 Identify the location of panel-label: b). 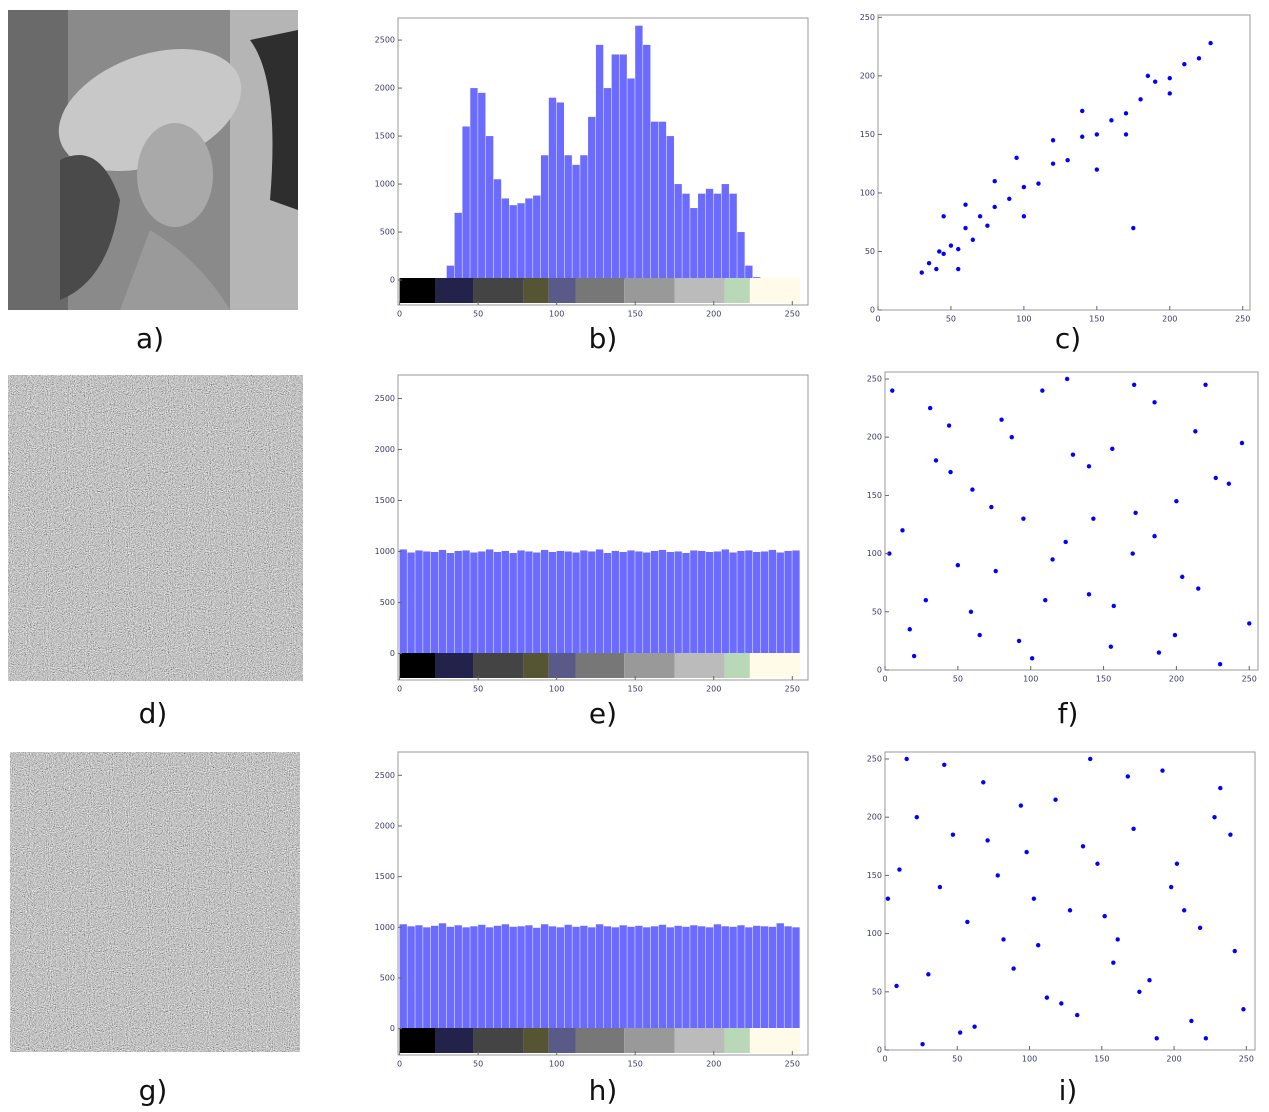
(603, 338).